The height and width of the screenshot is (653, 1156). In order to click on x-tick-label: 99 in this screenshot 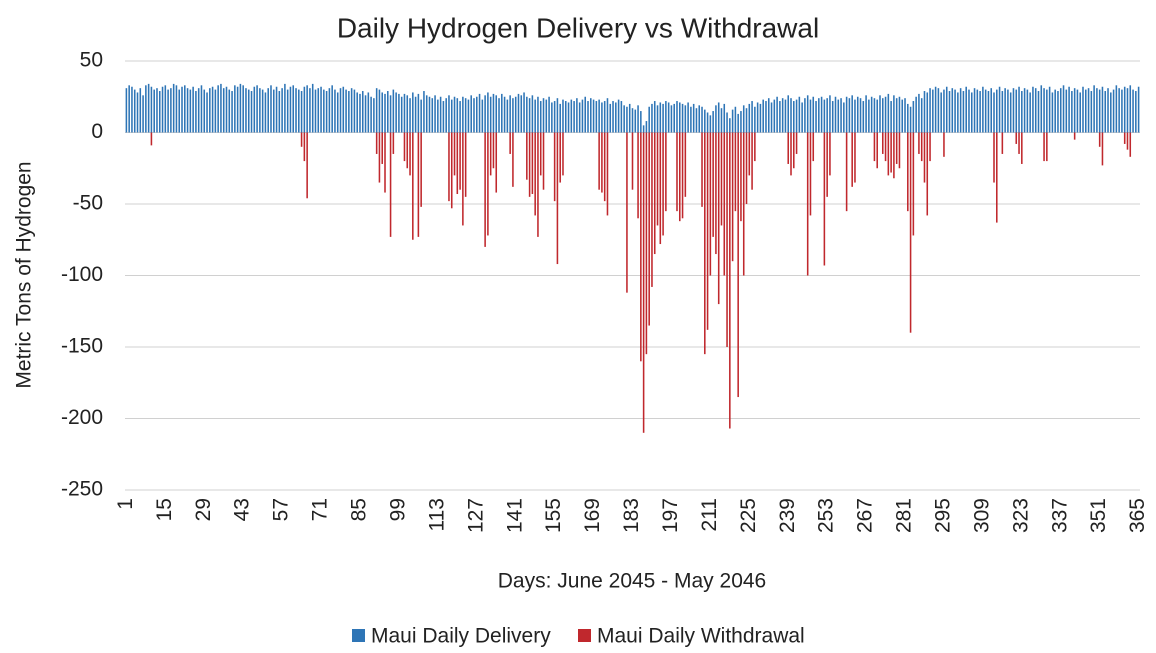, I will do `click(397, 509)`.